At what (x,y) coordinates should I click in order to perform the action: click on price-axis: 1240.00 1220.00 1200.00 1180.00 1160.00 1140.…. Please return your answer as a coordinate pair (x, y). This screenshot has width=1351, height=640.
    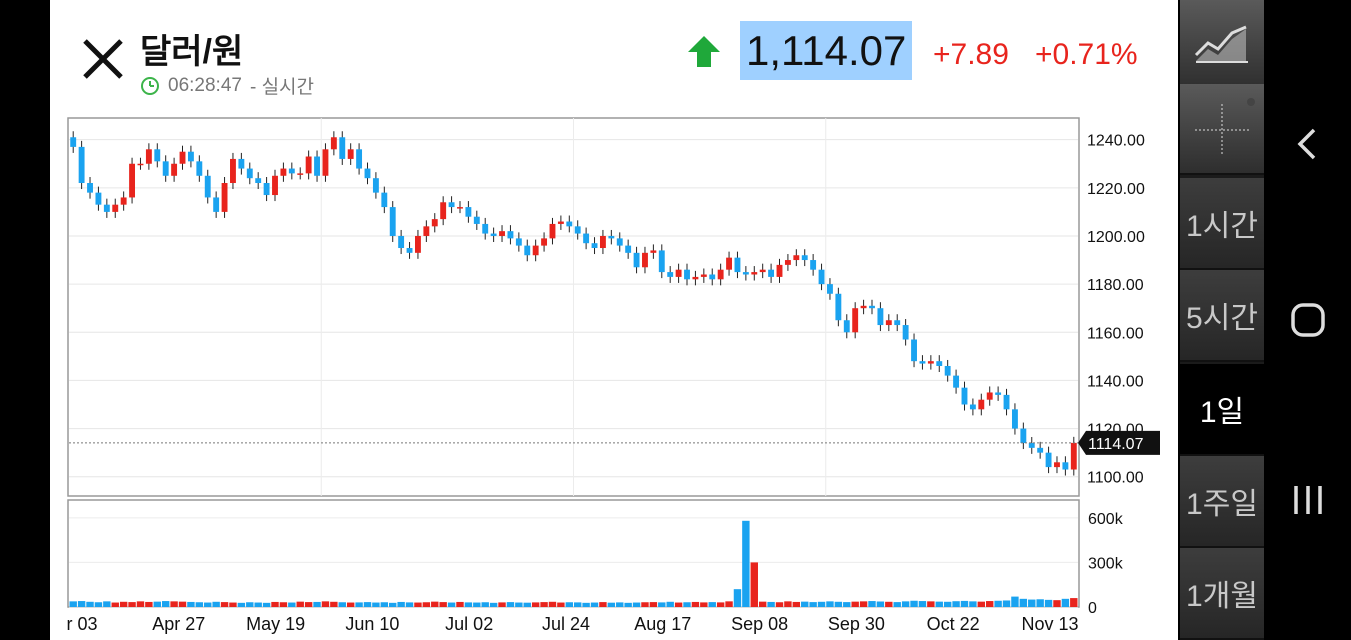
    Looking at the image, I should click on (1116, 310).